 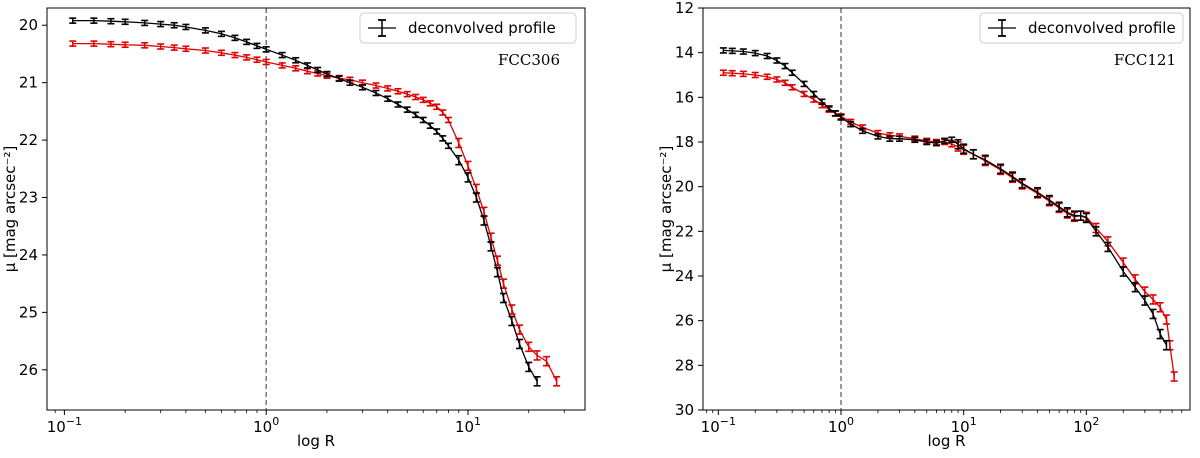 What do you see at coordinates (28, 83) in the screenshot?
I see `y-tick-label: 21` at bounding box center [28, 83].